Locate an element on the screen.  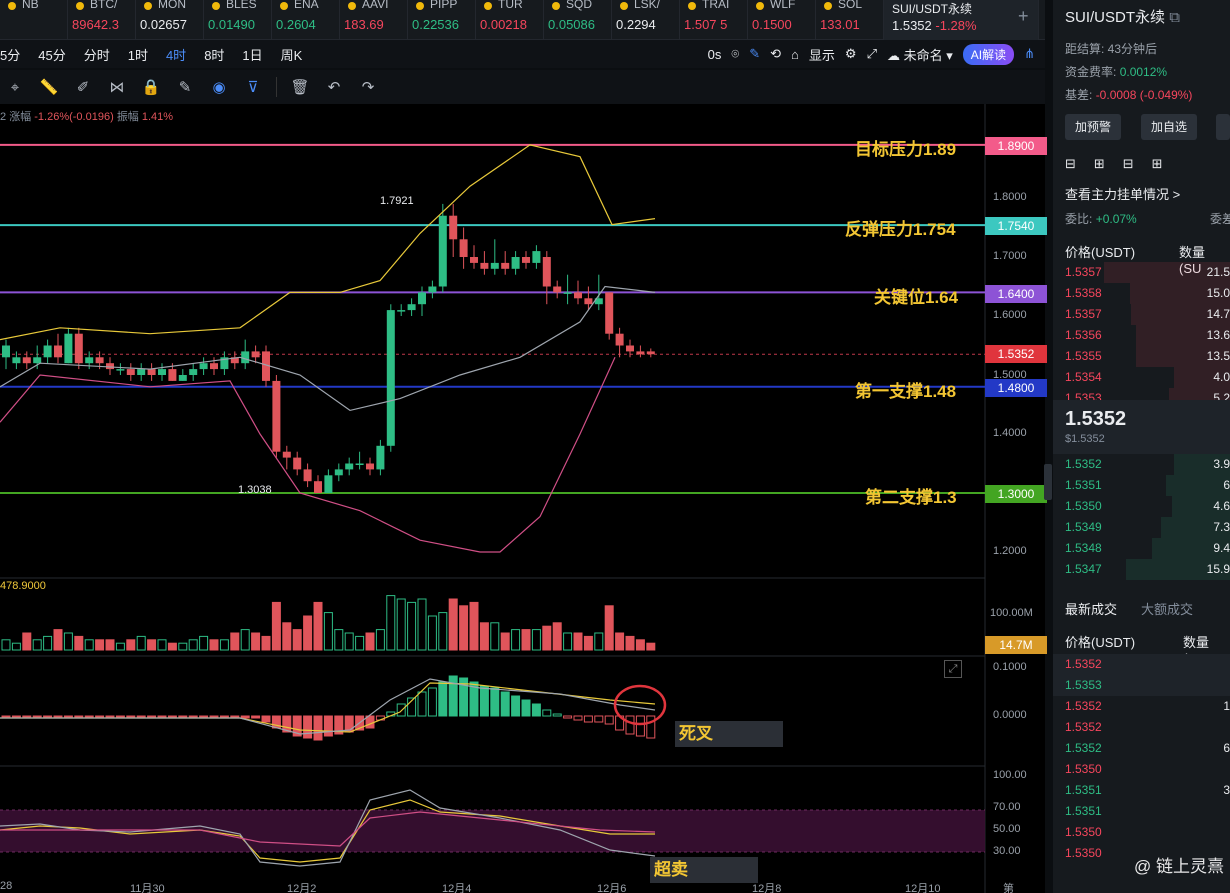
main-force-link: 查看主力挂单情况 > is located at coordinates (1123, 194).